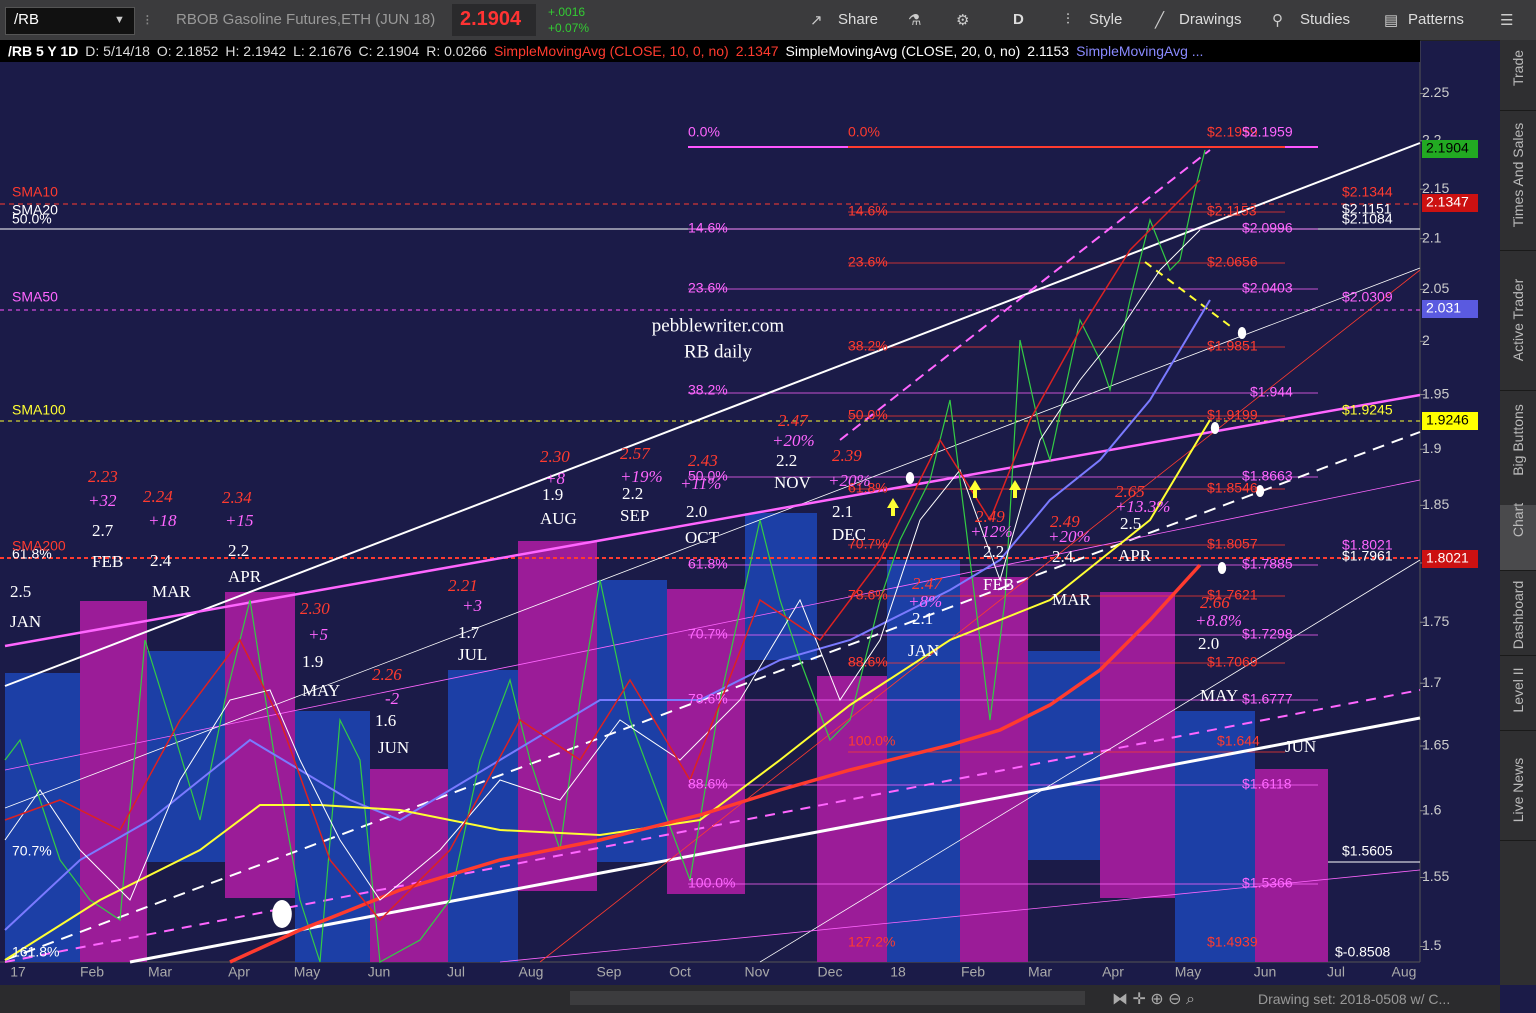  What do you see at coordinates (816, 20) in the screenshot?
I see `share-icon: ↗` at bounding box center [816, 20].